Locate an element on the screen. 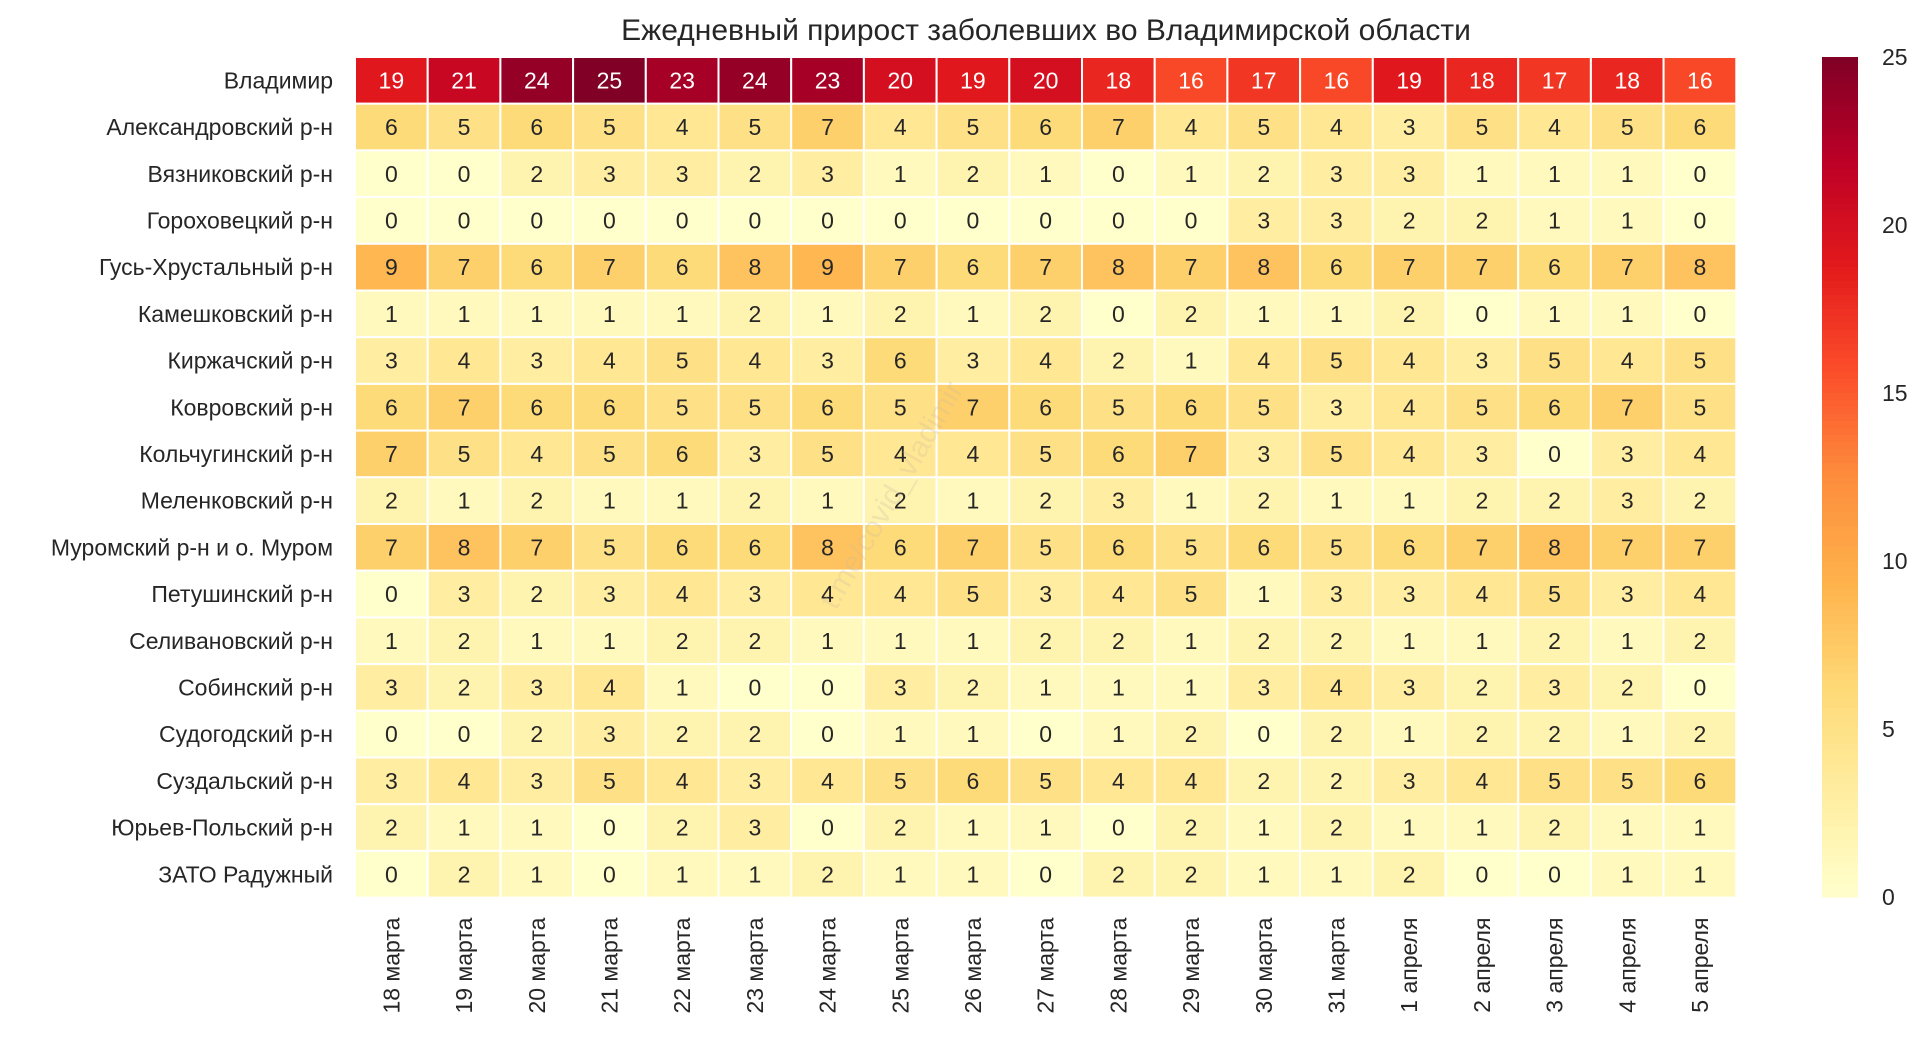  colorbar: 0 5 10 15 20 25 is located at coordinates (1865, 477).